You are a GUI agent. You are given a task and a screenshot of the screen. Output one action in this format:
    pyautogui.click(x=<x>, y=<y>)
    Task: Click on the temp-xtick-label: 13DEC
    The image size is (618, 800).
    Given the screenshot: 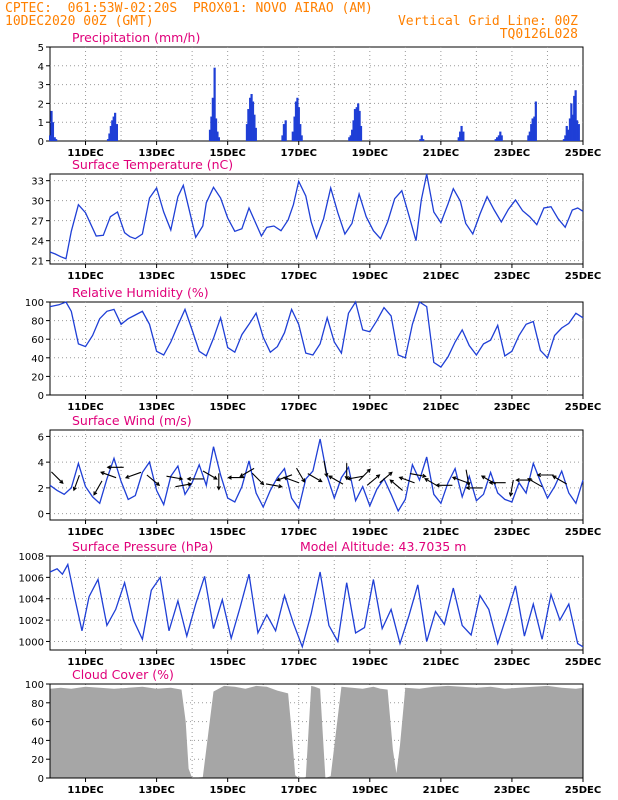 What is the action you would take?
    pyautogui.click(x=156, y=276)
    